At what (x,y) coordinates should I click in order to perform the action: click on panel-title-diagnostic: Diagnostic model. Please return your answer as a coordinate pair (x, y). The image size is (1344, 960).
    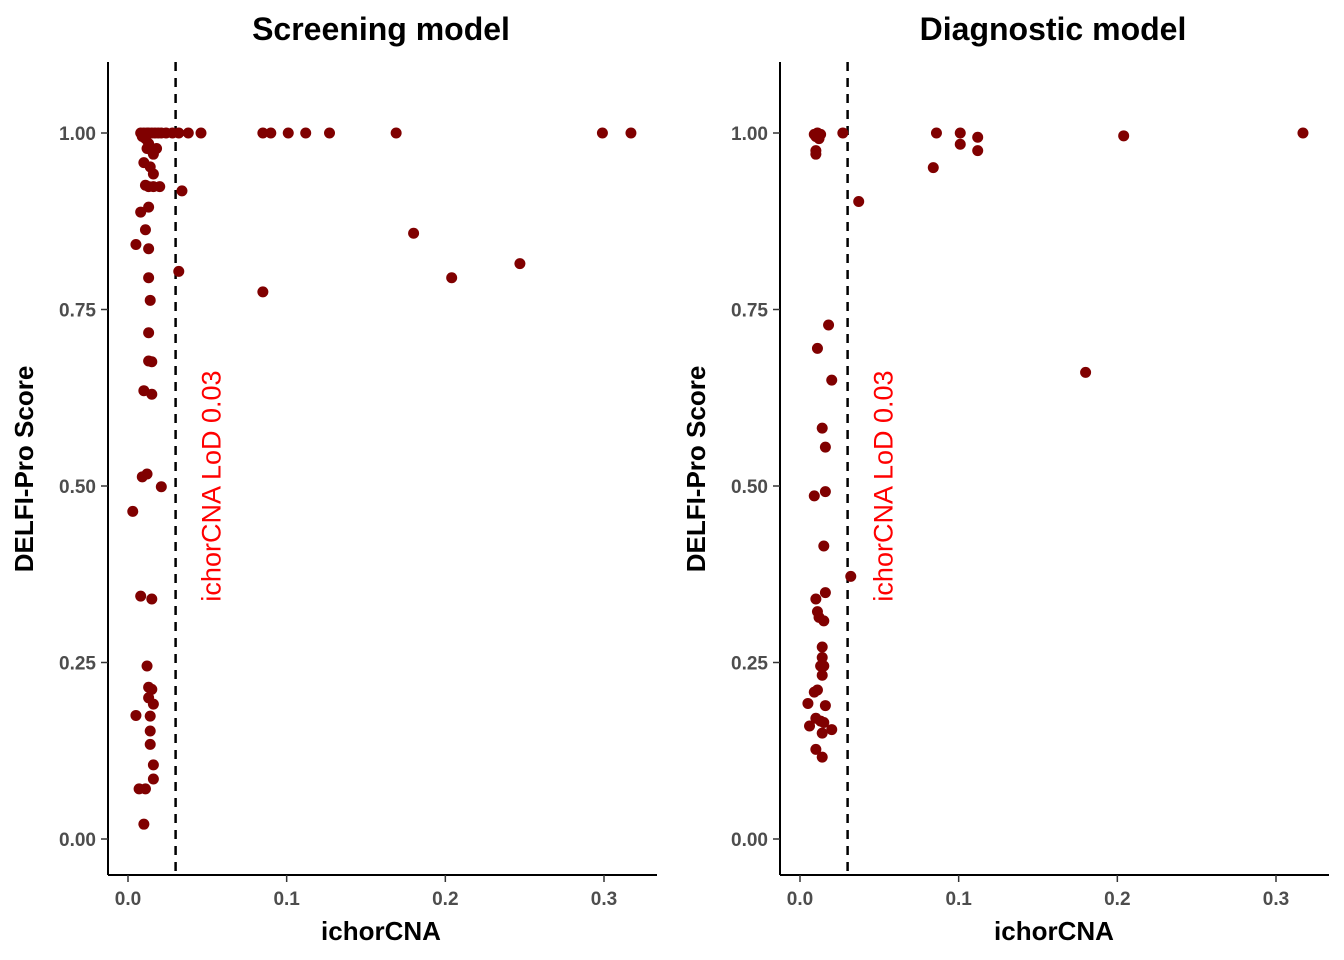
    Looking at the image, I should click on (1053, 29).